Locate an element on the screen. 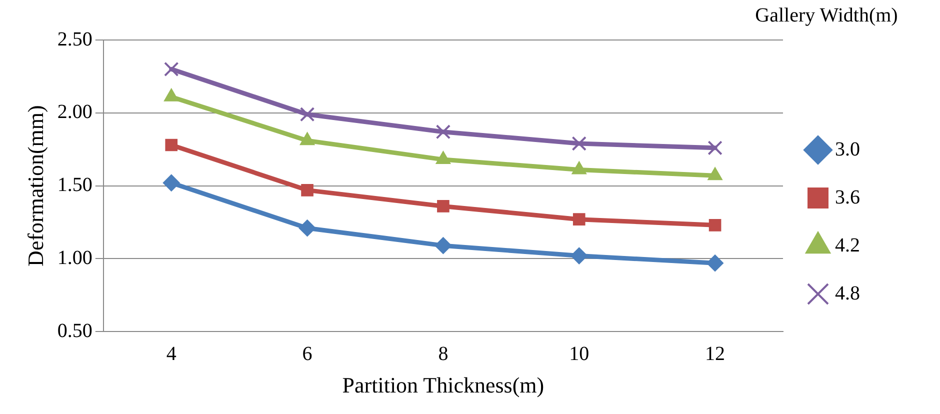 This screenshot has height=414, width=940. y-tick-label: 0.50 is located at coordinates (74, 331).